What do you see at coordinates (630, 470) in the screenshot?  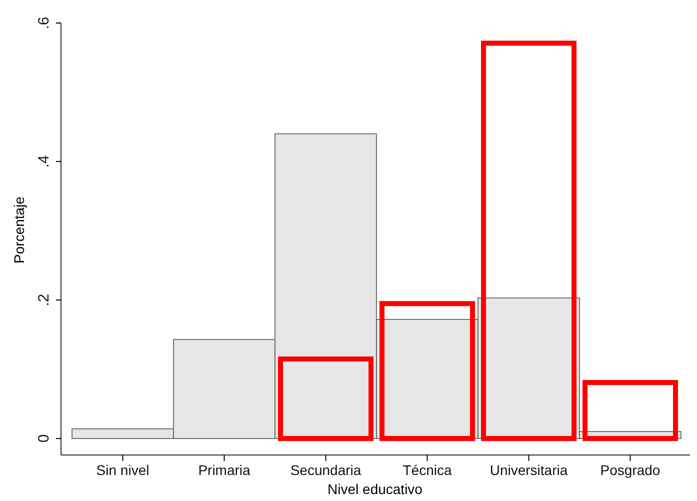 I see `x-tick-label: Posgrado` at bounding box center [630, 470].